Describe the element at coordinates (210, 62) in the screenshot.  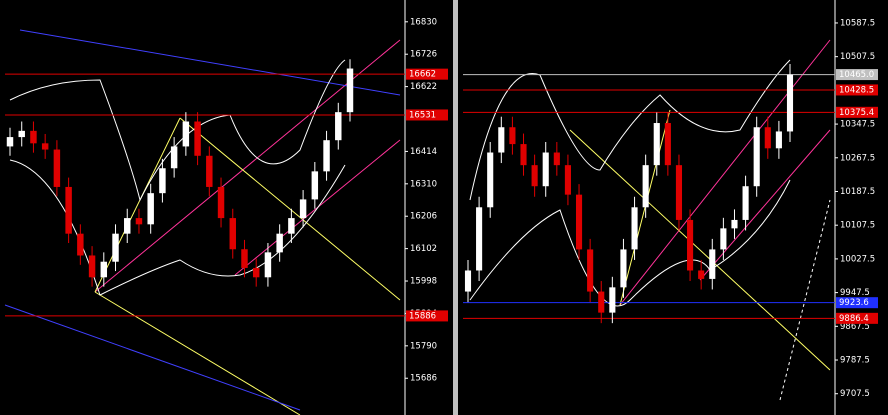
I see `moving-average` at that location.